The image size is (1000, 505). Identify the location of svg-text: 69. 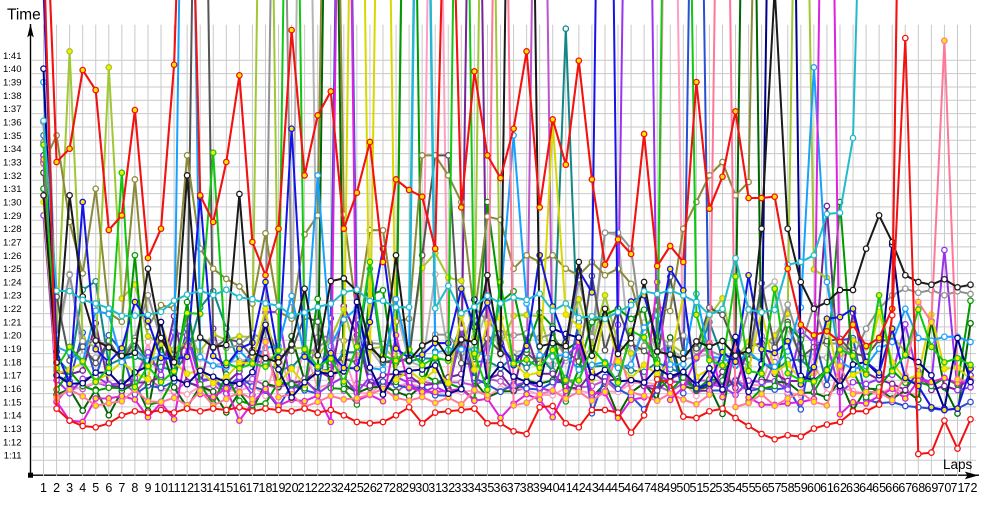
(931, 488).